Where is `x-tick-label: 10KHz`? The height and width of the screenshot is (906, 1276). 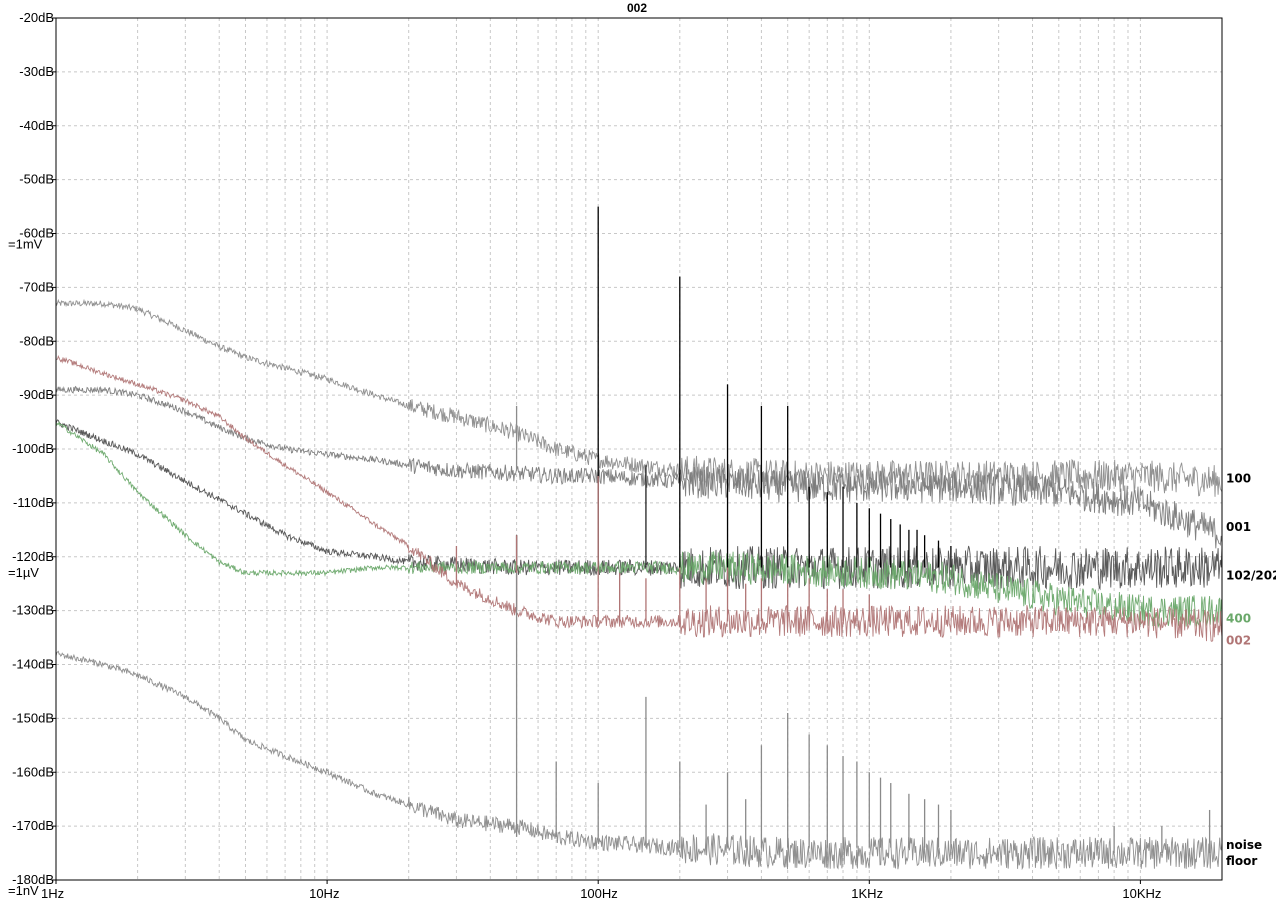 x-tick-label: 10KHz is located at coordinates (1141, 893).